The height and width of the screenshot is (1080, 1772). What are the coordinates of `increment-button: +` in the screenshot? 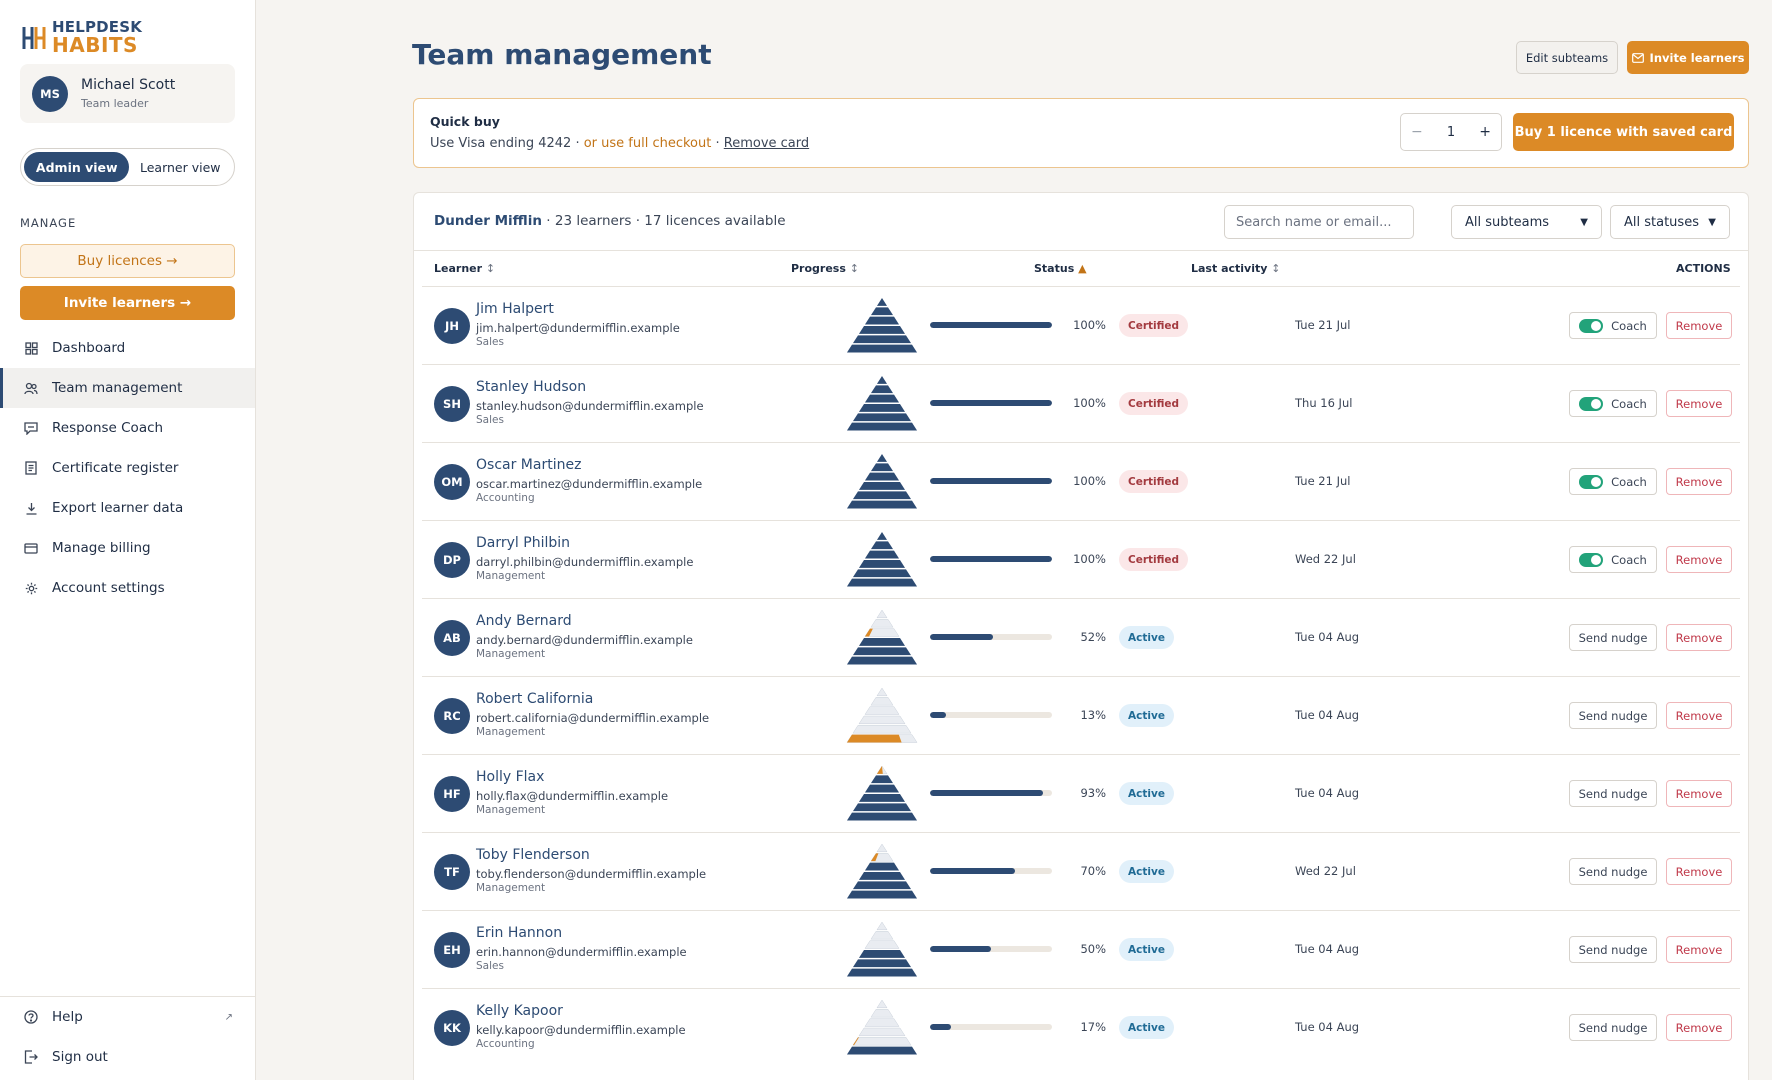 It's located at (1485, 132).